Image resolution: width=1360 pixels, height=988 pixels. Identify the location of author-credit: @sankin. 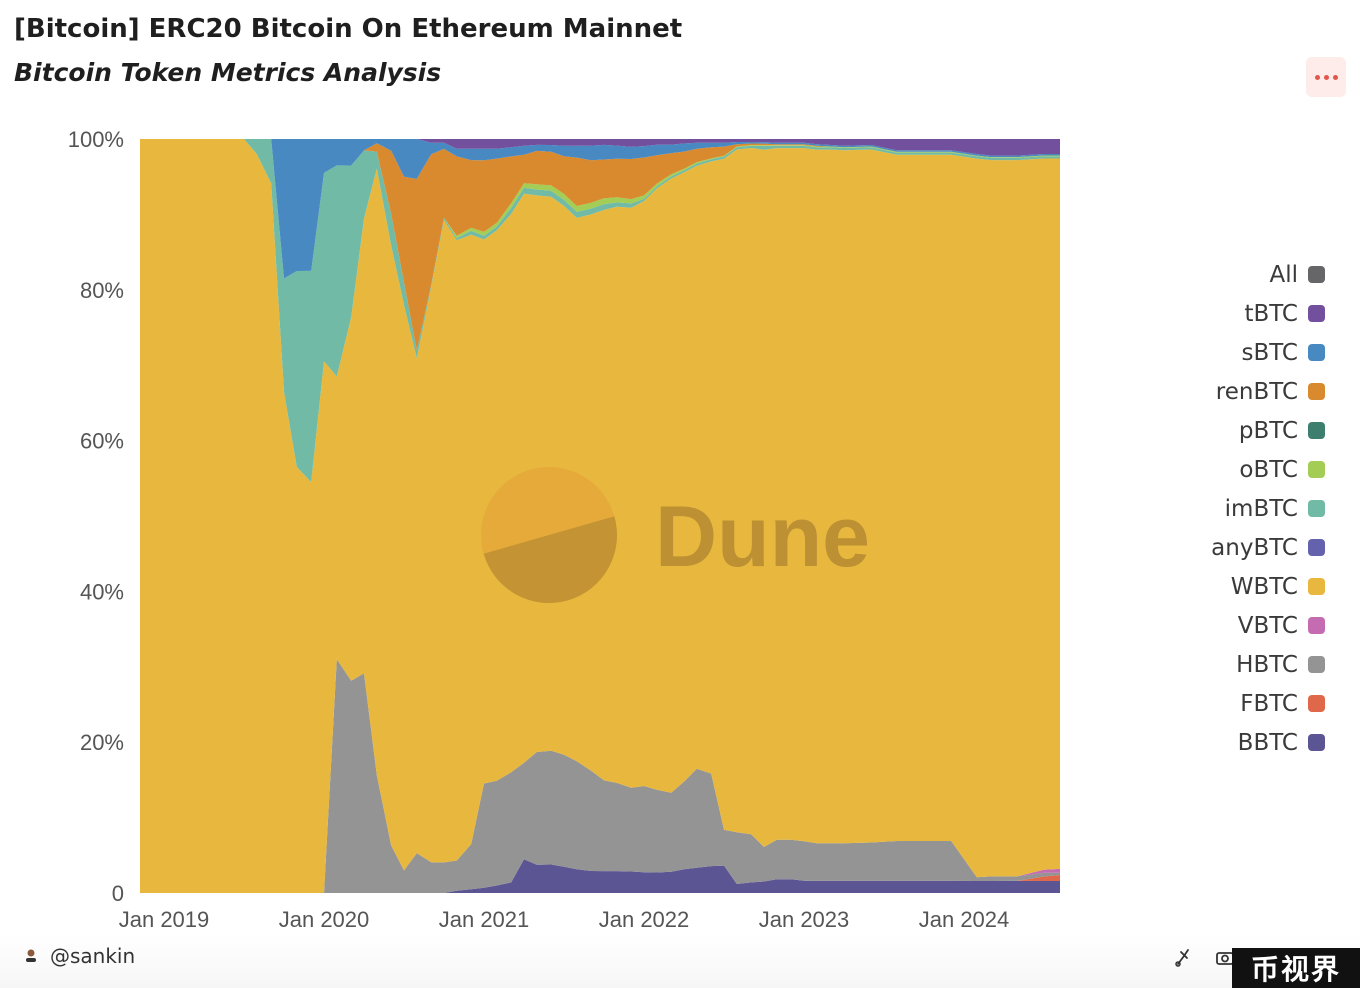
(78, 956).